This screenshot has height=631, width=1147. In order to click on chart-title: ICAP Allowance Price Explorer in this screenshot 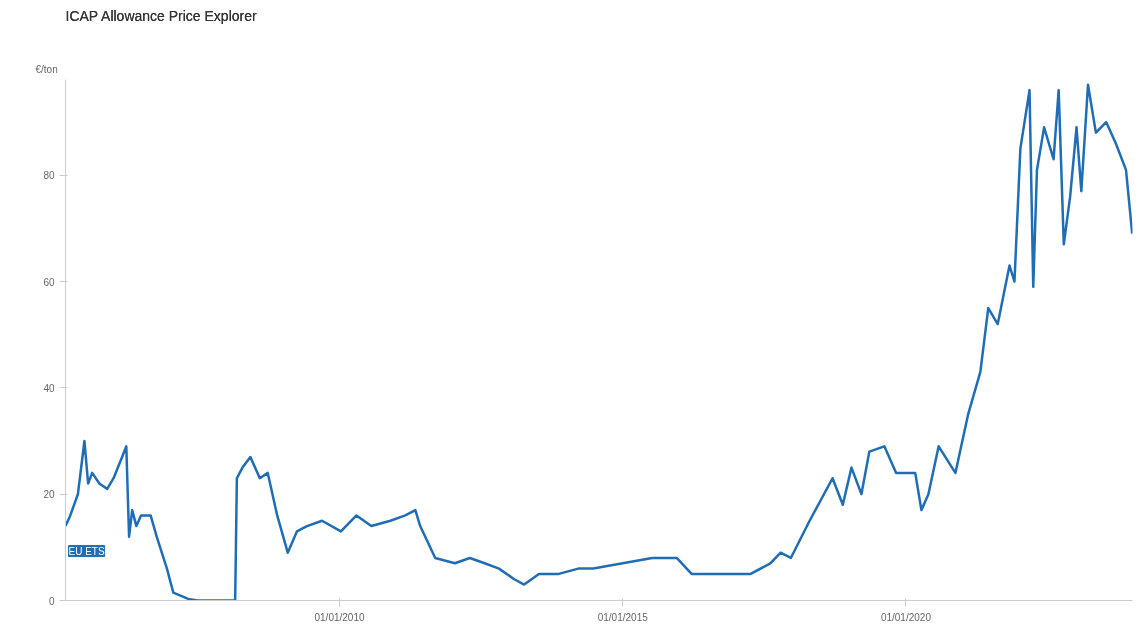, I will do `click(161, 15)`.